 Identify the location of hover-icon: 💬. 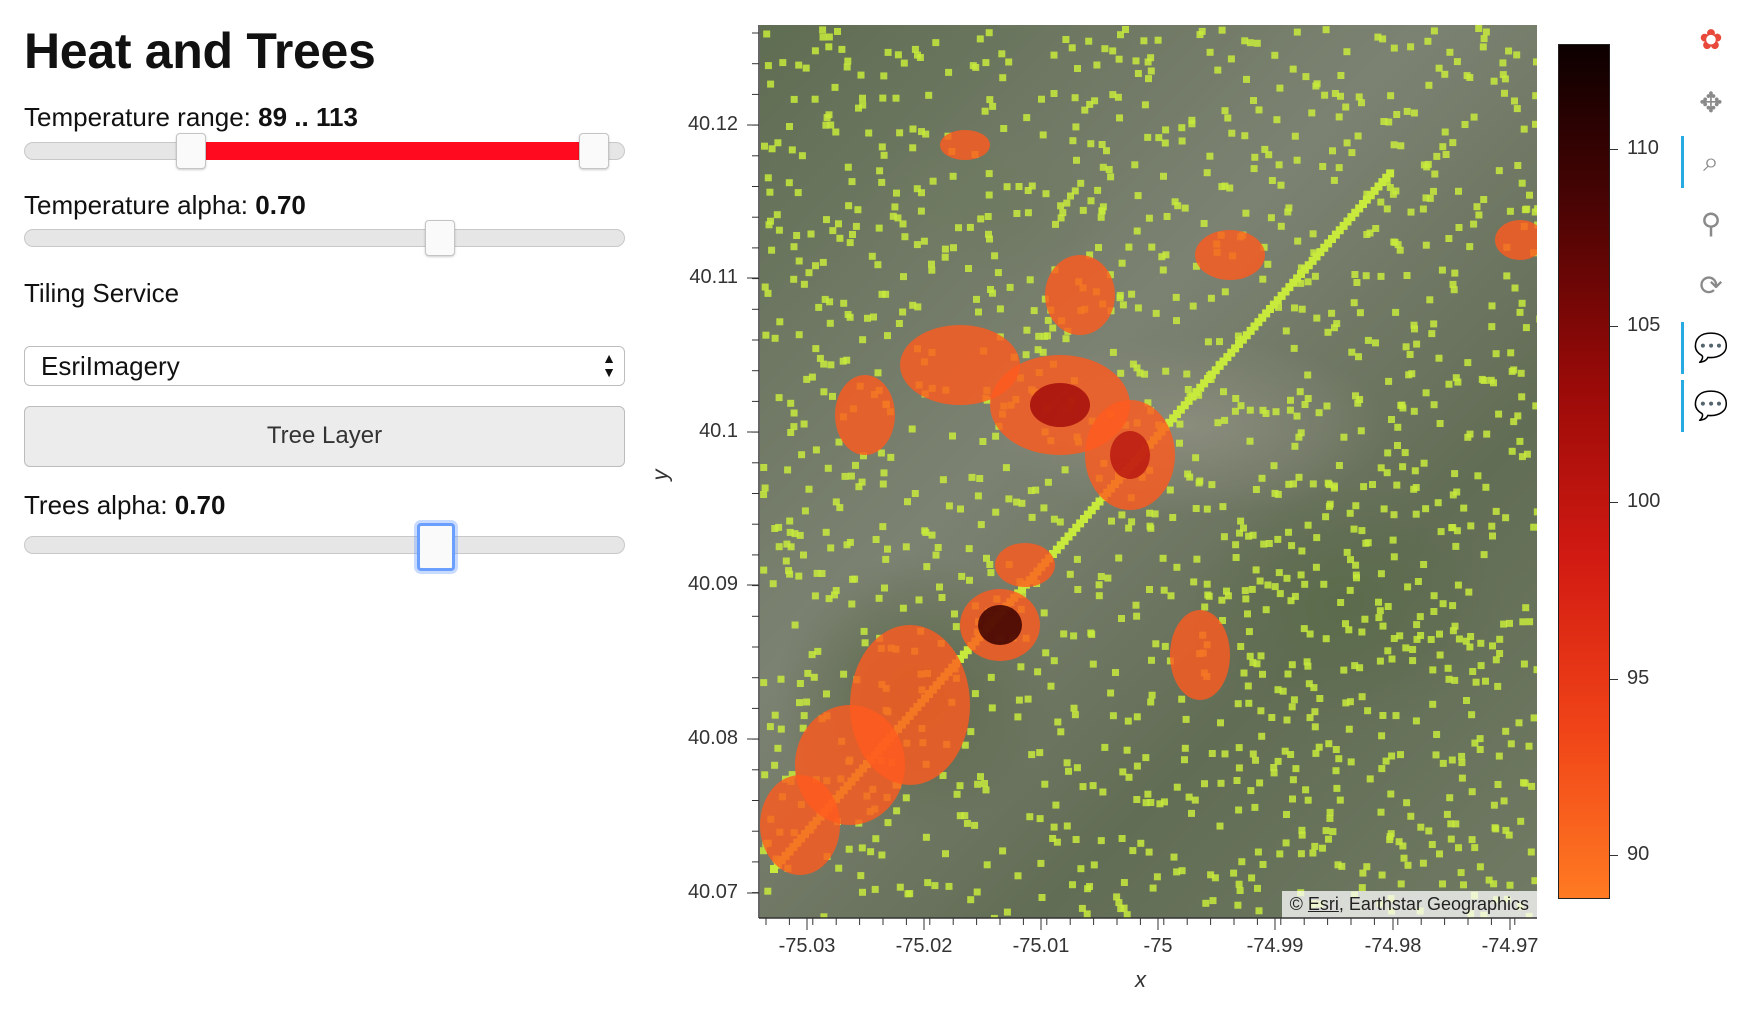
(1705, 348).